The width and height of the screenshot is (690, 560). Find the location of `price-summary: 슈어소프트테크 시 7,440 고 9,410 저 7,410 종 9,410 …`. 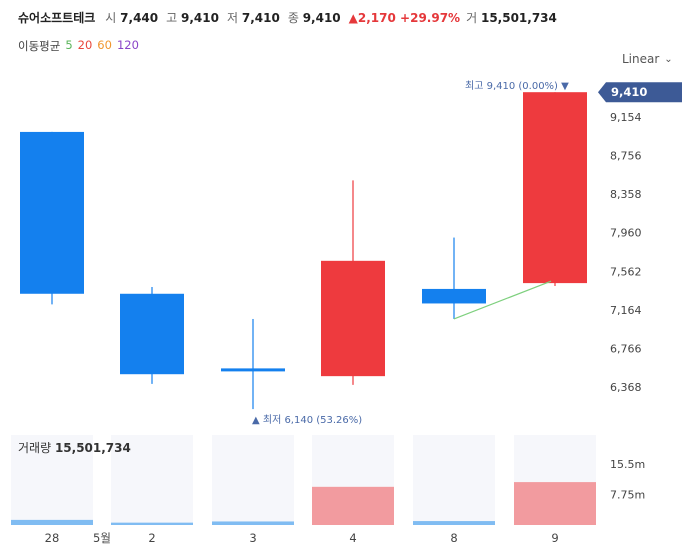

price-summary: 슈어소프트테크 시 7,440 고 9,410 저 7,410 종 9,410 … is located at coordinates (288, 17).